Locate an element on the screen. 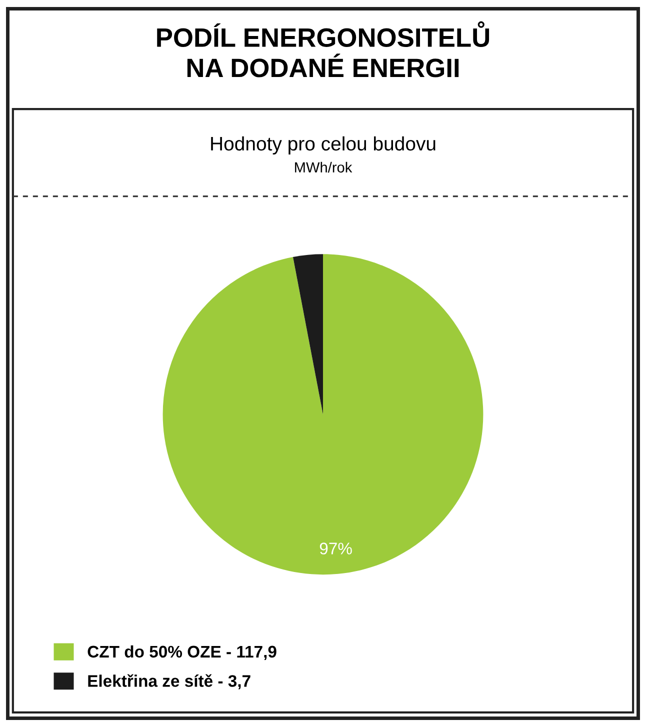 The image size is (646, 727). chart-subtitle: Hodnoty pro celou budovu is located at coordinates (323, 145).